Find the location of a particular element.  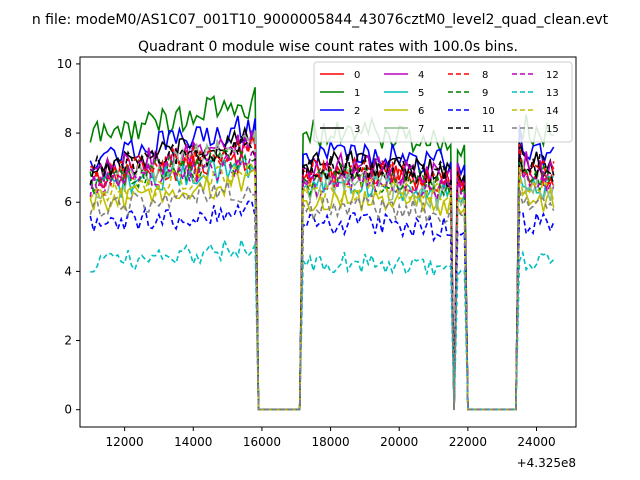

legend-label: 14 is located at coordinates (552, 111).